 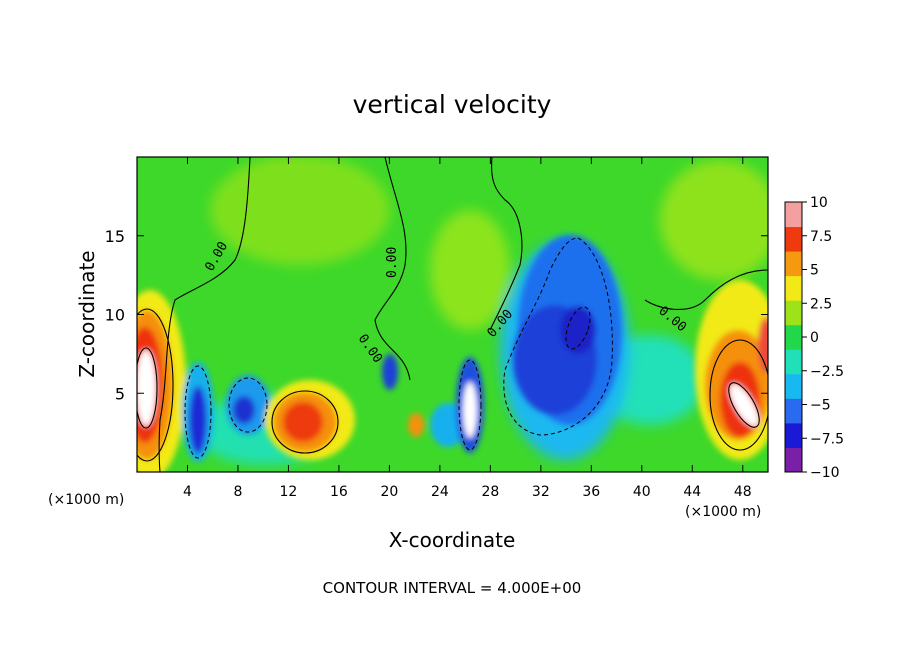 I want to click on downdraft-26-core, so click(x=470, y=410).